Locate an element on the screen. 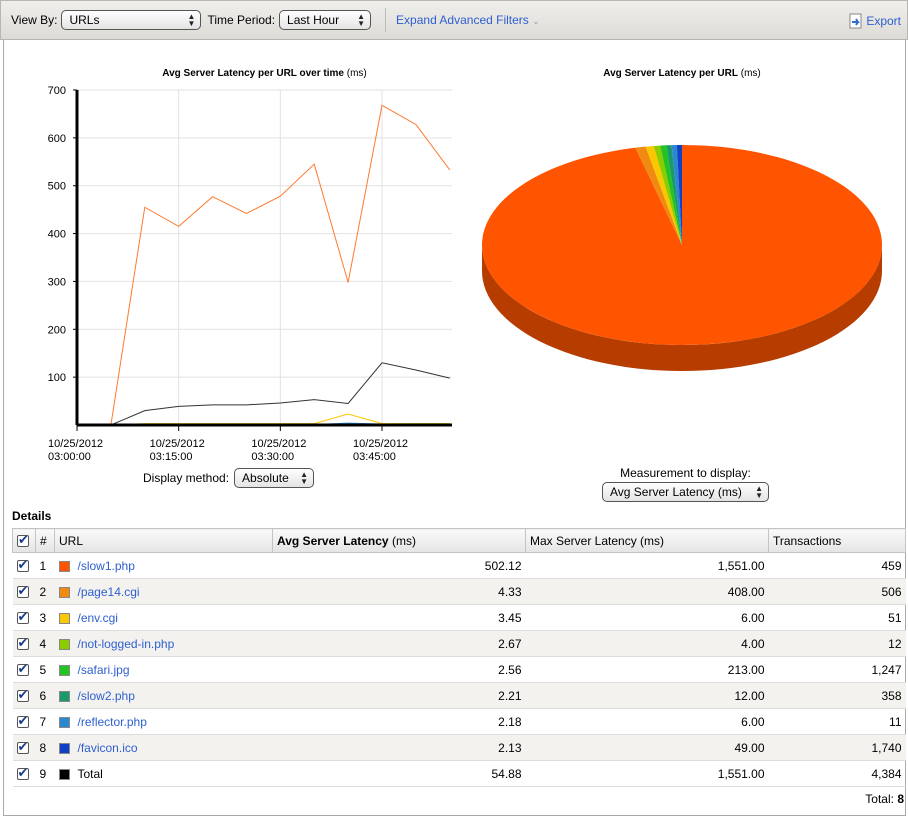  url-link: /page14.cgi is located at coordinates (108, 591).